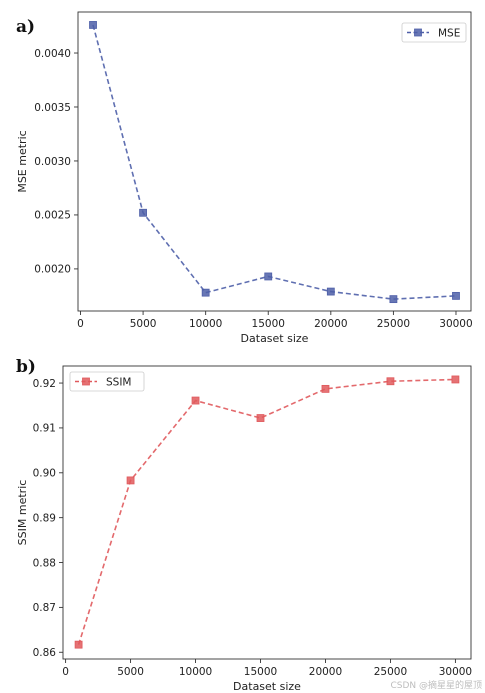  Describe the element at coordinates (52, 270) in the screenshot. I see `y-tick-label: 0.0020` at that location.